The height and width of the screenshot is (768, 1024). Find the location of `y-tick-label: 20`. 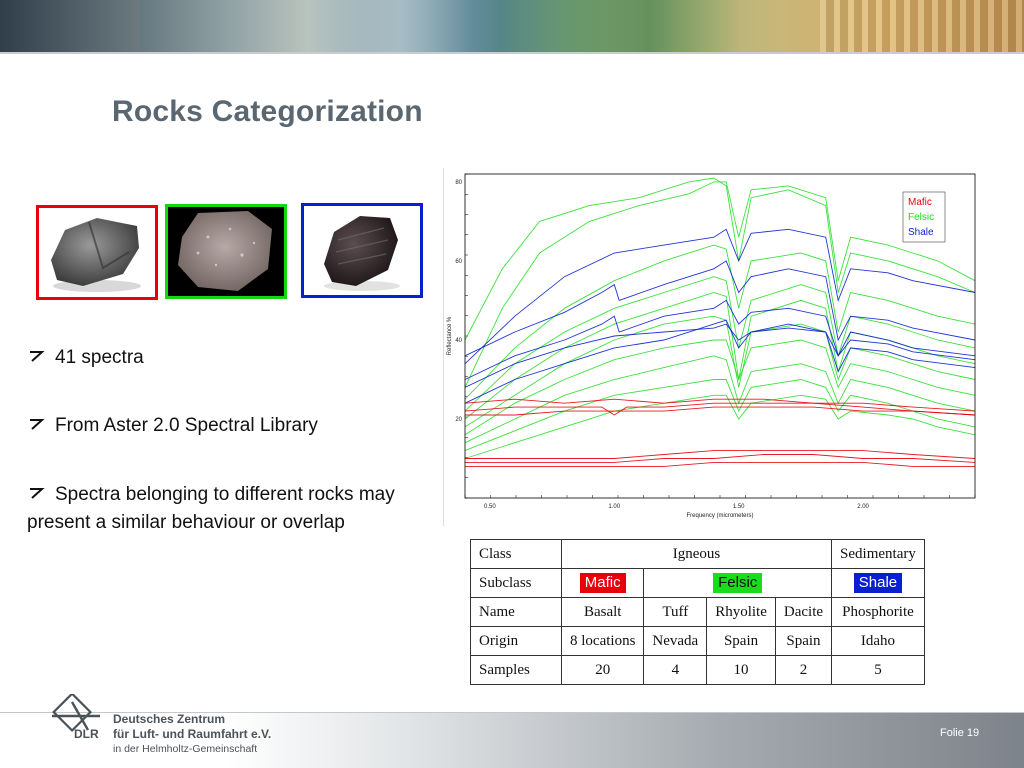

y-tick-label: 20 is located at coordinates (458, 420).